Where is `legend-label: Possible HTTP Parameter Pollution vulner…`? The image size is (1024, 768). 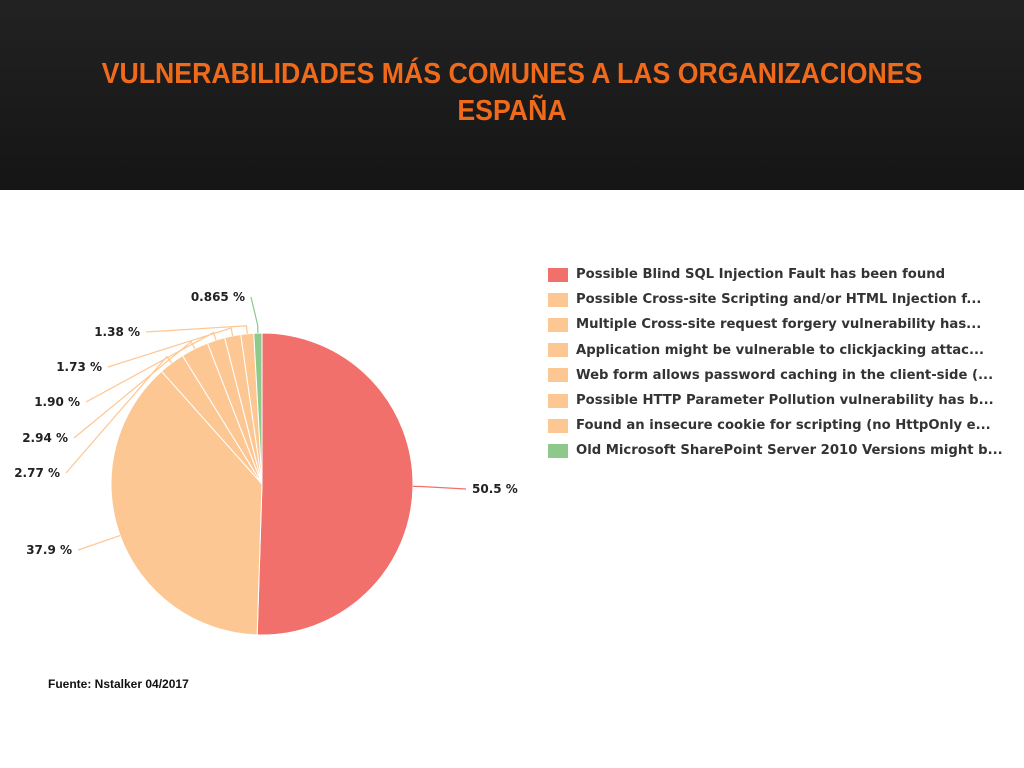 legend-label: Possible HTTP Parameter Pollution vulner… is located at coordinates (785, 401).